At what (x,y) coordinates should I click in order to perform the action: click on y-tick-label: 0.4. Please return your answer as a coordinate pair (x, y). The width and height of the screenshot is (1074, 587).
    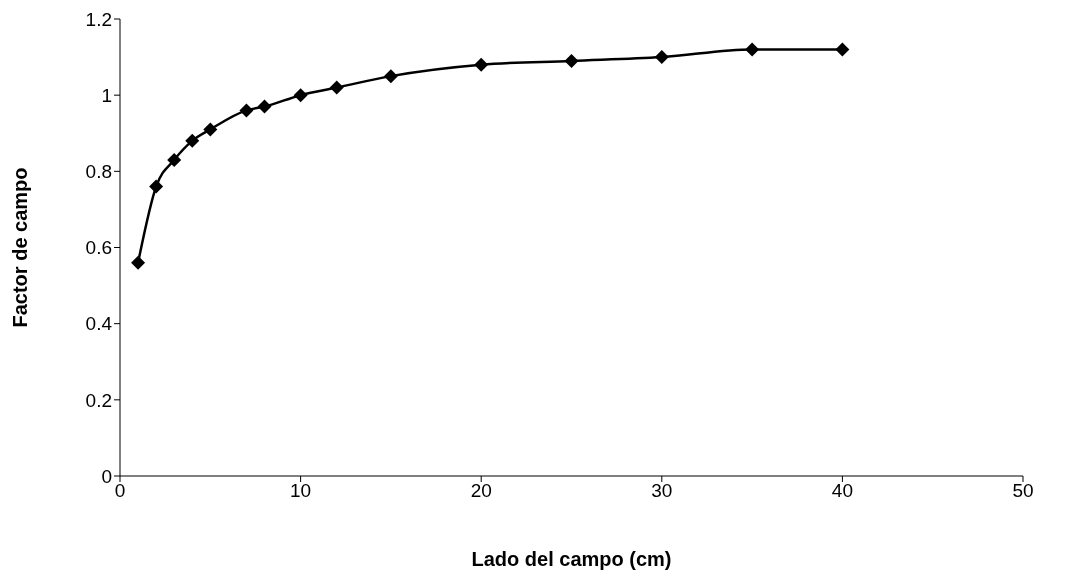
    Looking at the image, I should click on (99, 324).